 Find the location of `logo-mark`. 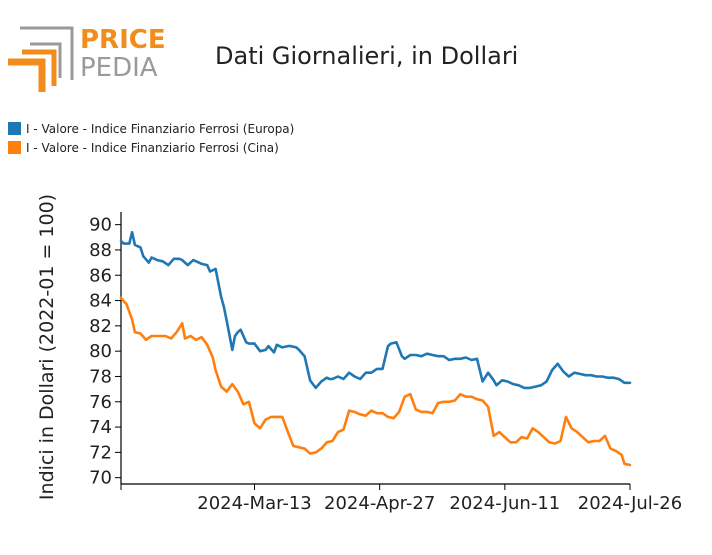

logo-mark is located at coordinates (41, 59).